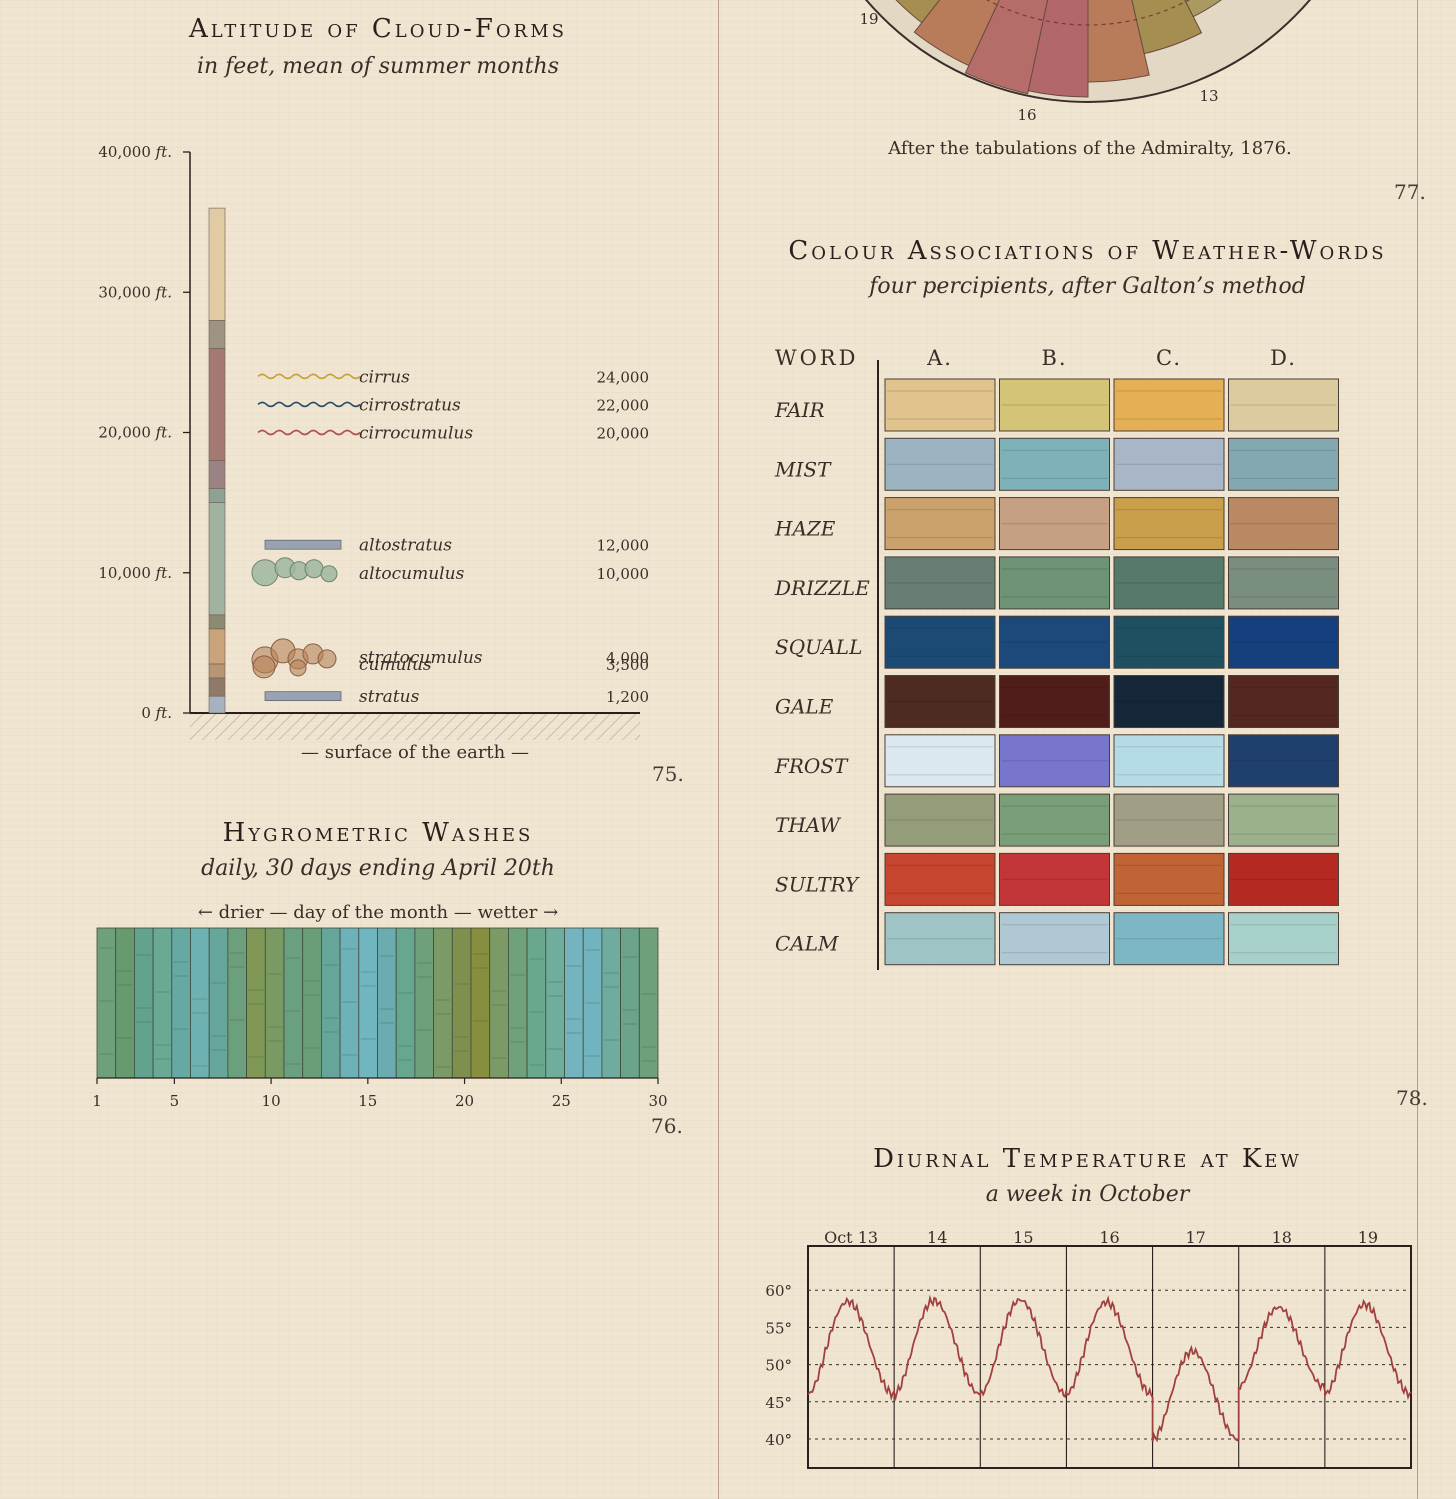 This screenshot has height=1499, width=1456. I want to click on cloud-form-altitude: 24,000, so click(623, 377).